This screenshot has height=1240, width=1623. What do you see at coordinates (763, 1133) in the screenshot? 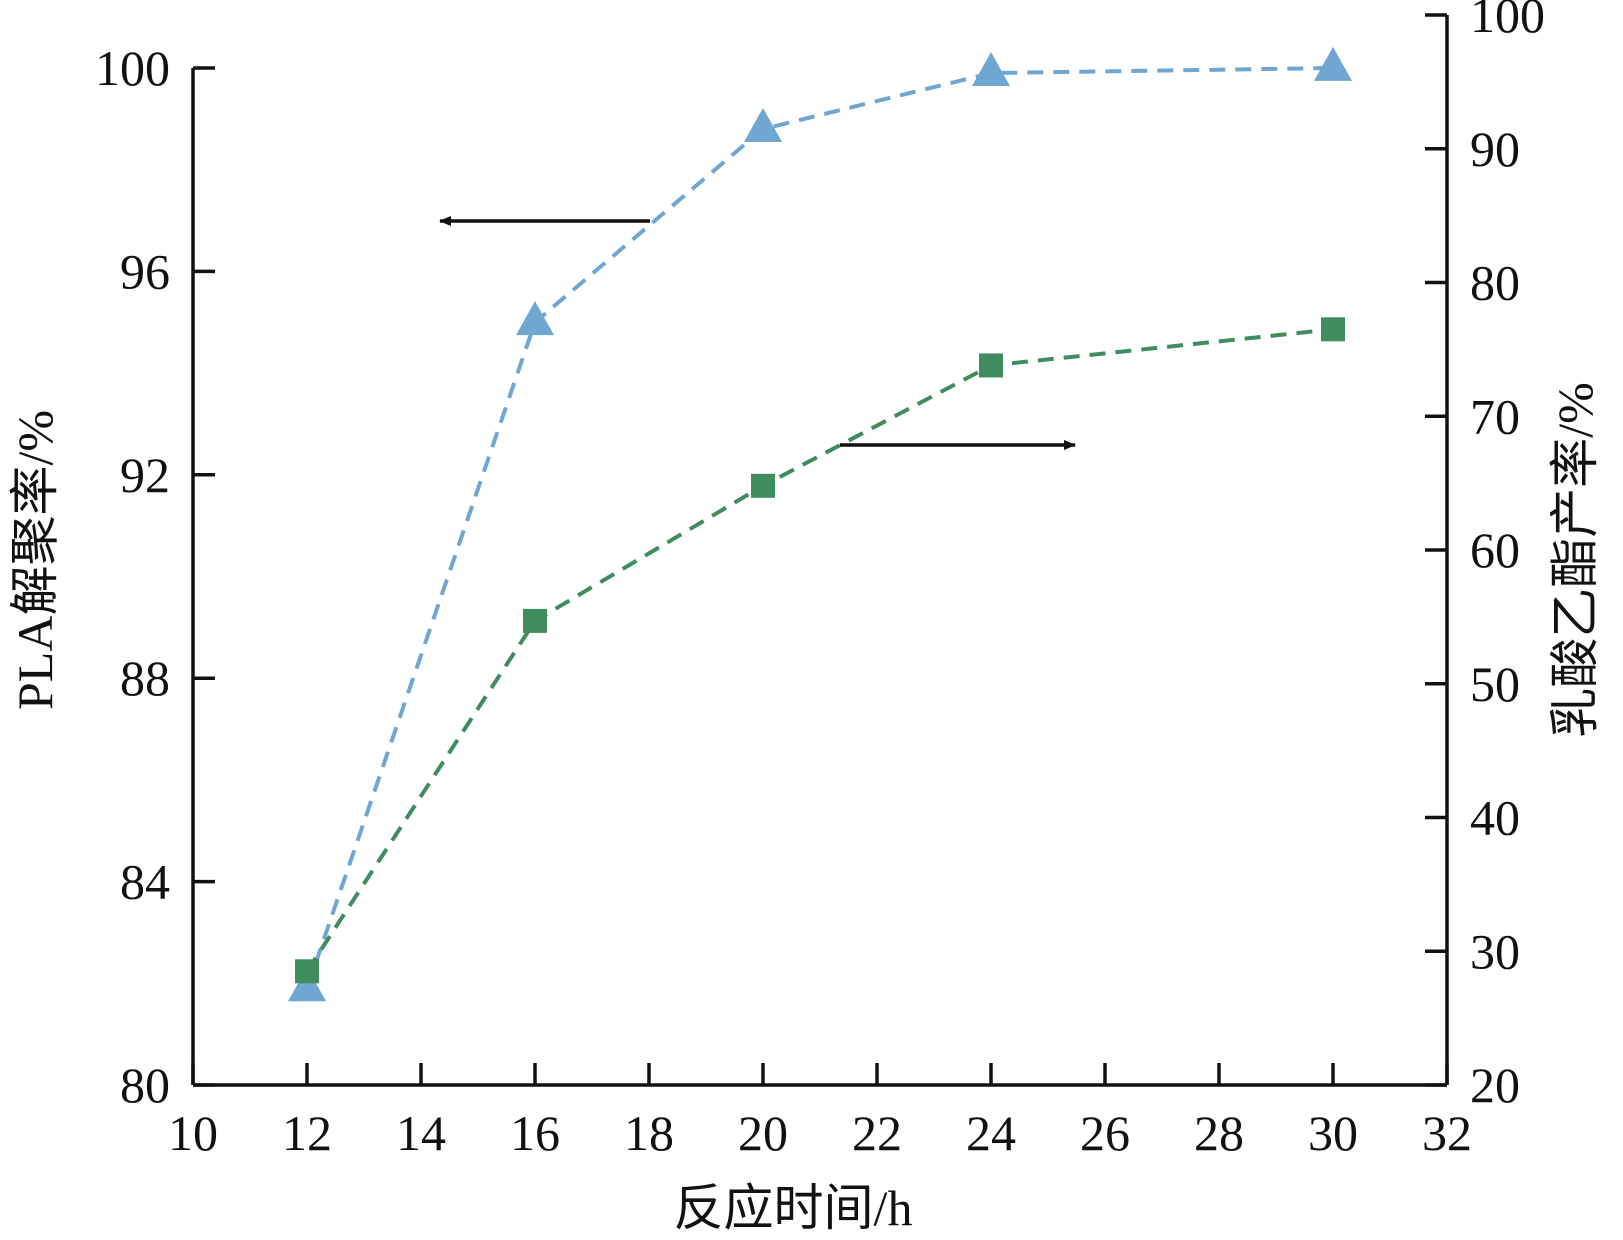
I see `x-tick-label: 20` at bounding box center [763, 1133].